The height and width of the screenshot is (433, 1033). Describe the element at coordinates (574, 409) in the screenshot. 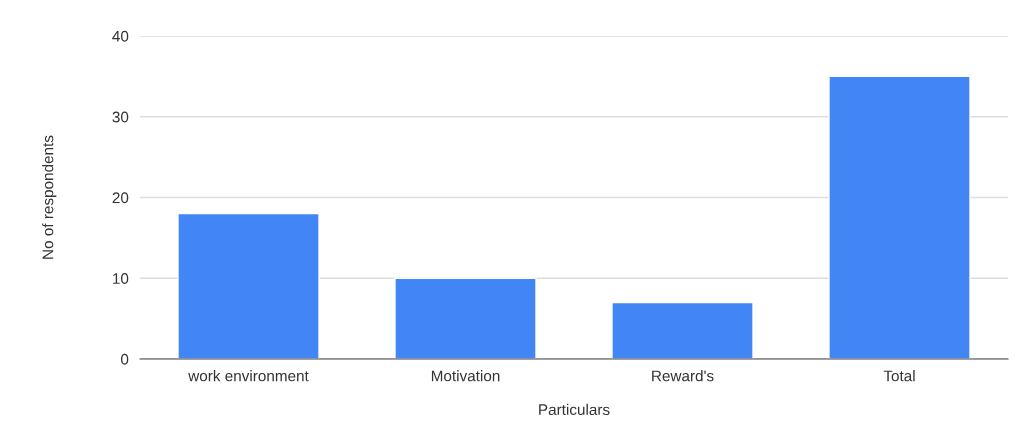

I see `x-axis-title: Particulars` at that location.